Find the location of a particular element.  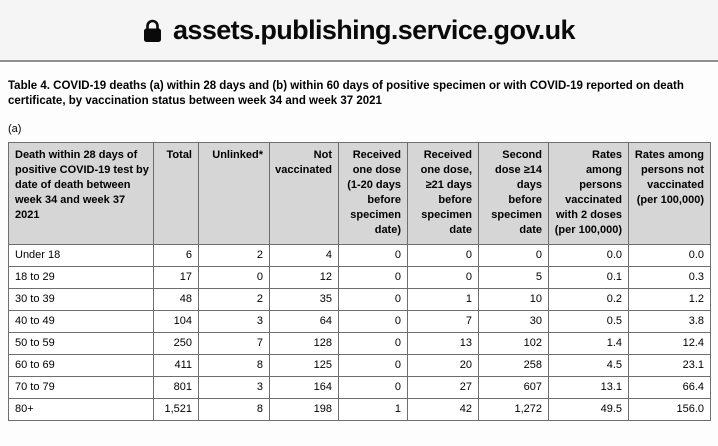

column-header: Total is located at coordinates (176, 193).